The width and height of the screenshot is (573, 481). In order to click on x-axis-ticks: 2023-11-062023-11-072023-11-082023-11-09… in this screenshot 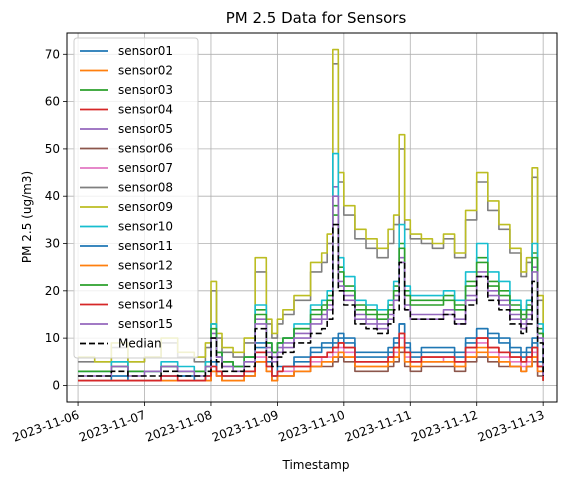, I will do `click(278, 423)`.